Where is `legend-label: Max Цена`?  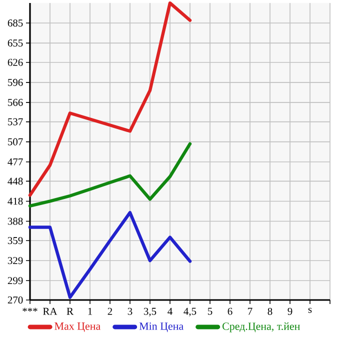
legend-label: Max Цена is located at coordinates (77, 327).